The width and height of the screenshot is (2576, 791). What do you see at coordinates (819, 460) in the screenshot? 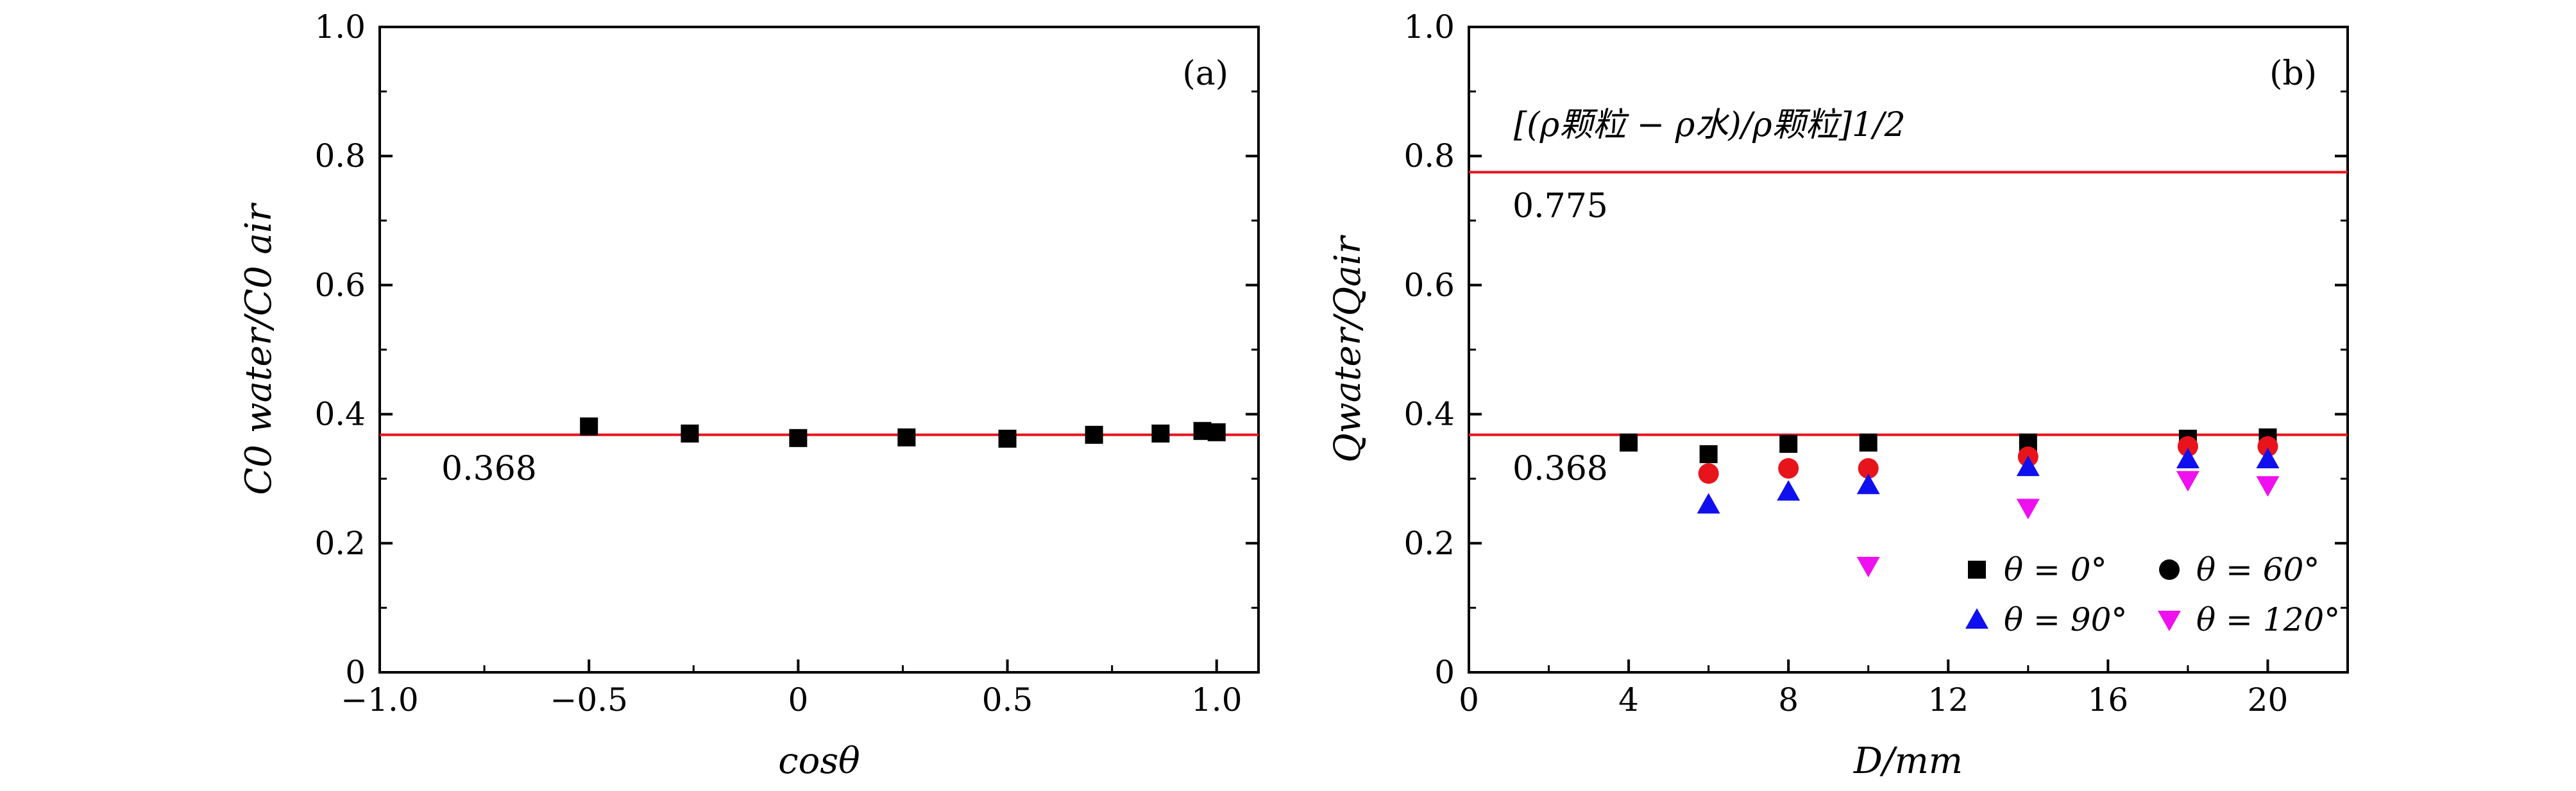
I see `reference-lines-a: 0.368` at bounding box center [819, 460].